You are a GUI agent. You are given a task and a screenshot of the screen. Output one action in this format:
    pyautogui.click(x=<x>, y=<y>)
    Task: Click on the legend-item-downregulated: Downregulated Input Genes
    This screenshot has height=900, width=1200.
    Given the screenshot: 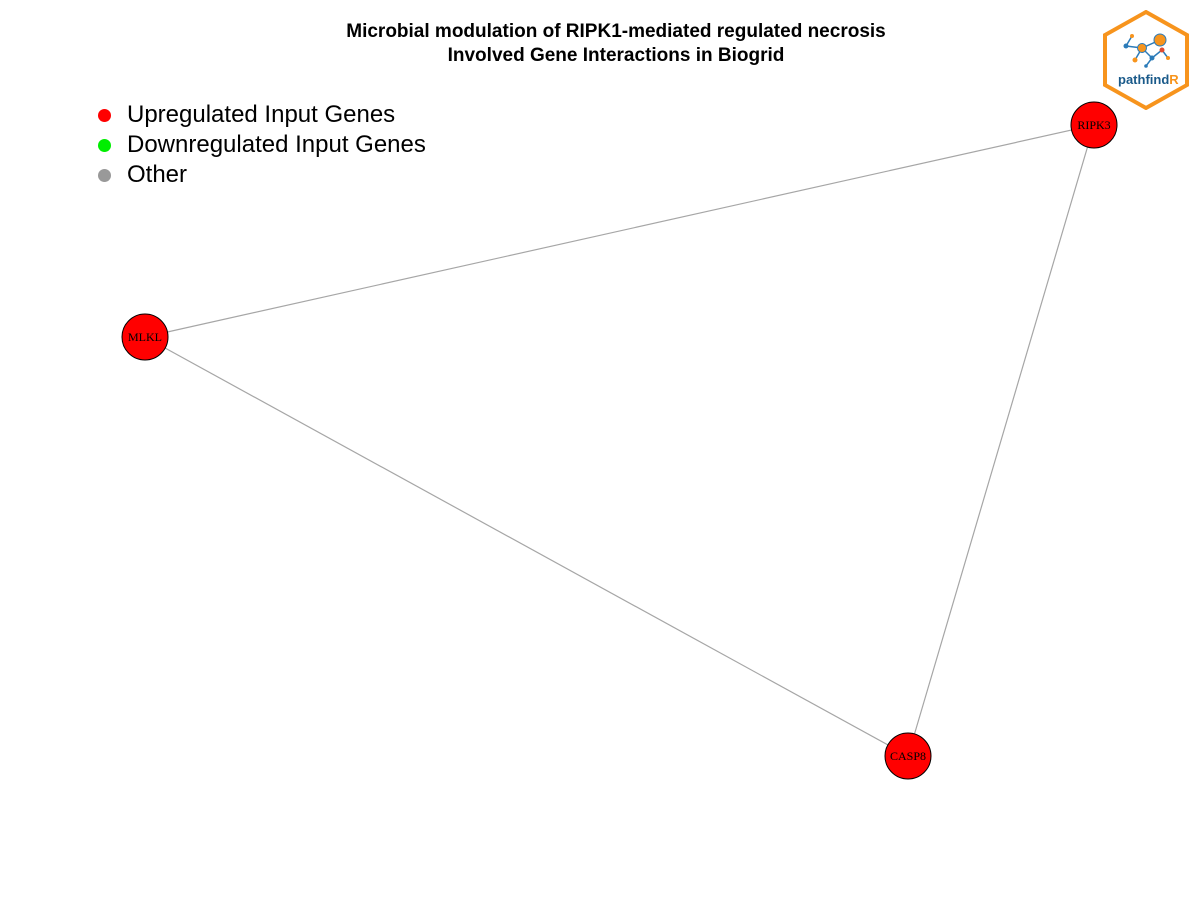 What is the action you would take?
    pyautogui.click(x=262, y=145)
    